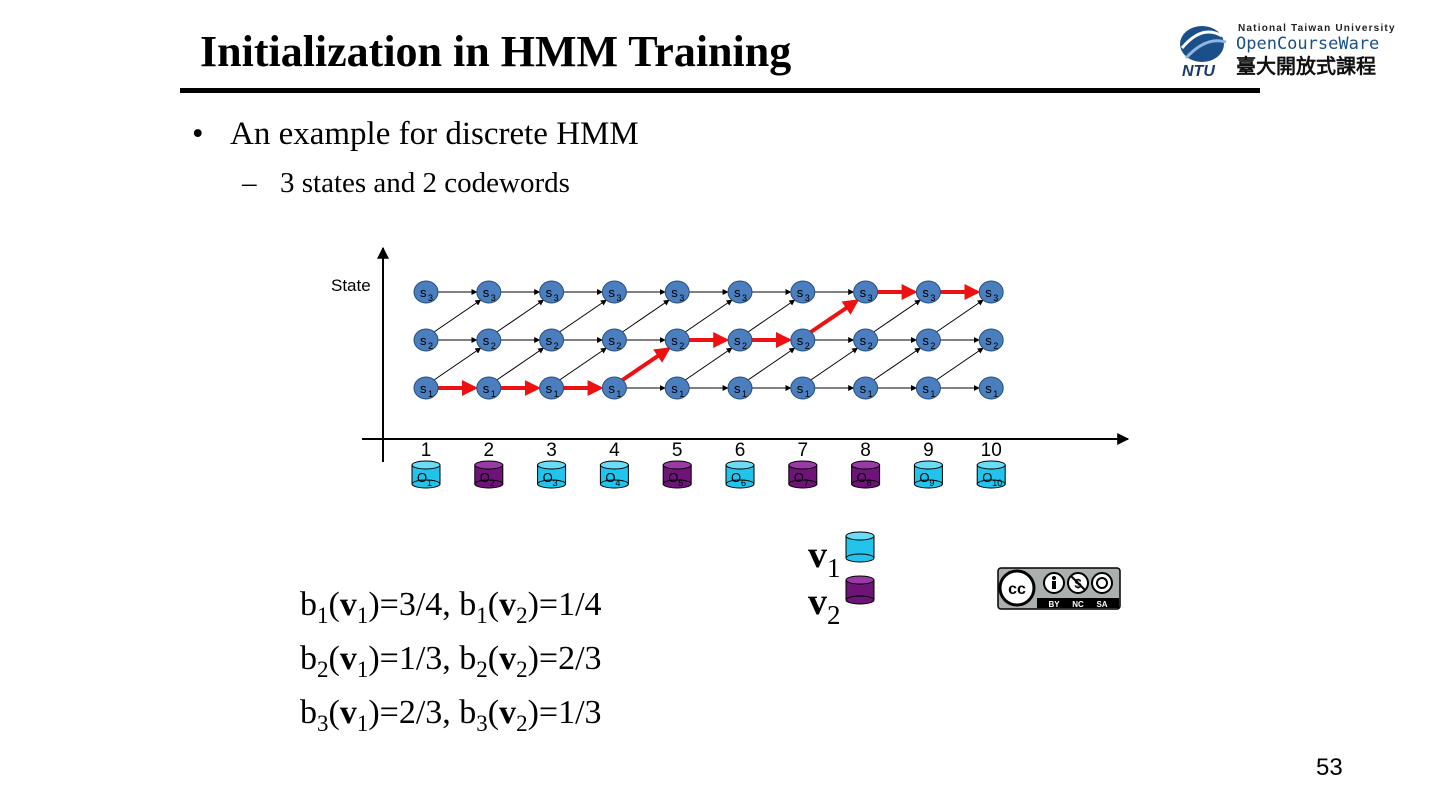  I want to click on observation-cylinder: O 10, so click(991, 474).